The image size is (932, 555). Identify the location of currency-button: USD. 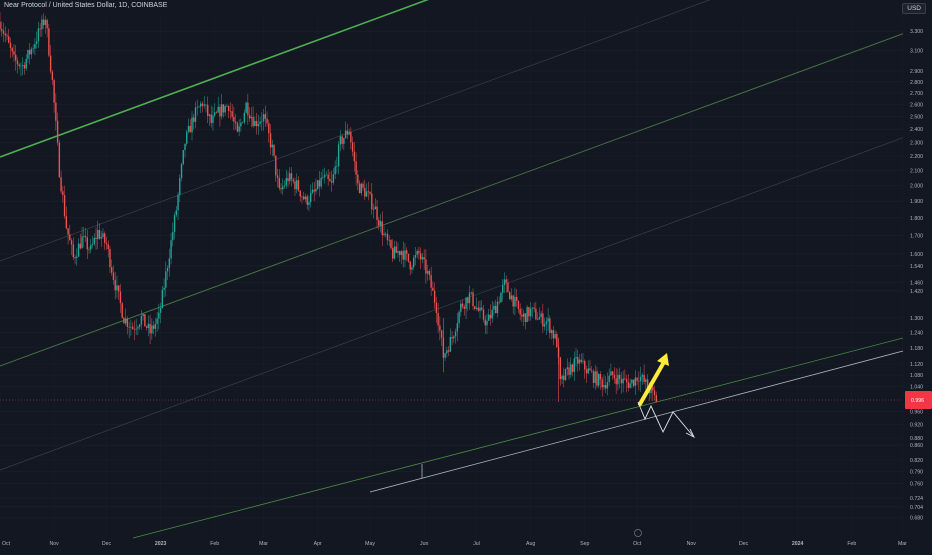
(914, 8).